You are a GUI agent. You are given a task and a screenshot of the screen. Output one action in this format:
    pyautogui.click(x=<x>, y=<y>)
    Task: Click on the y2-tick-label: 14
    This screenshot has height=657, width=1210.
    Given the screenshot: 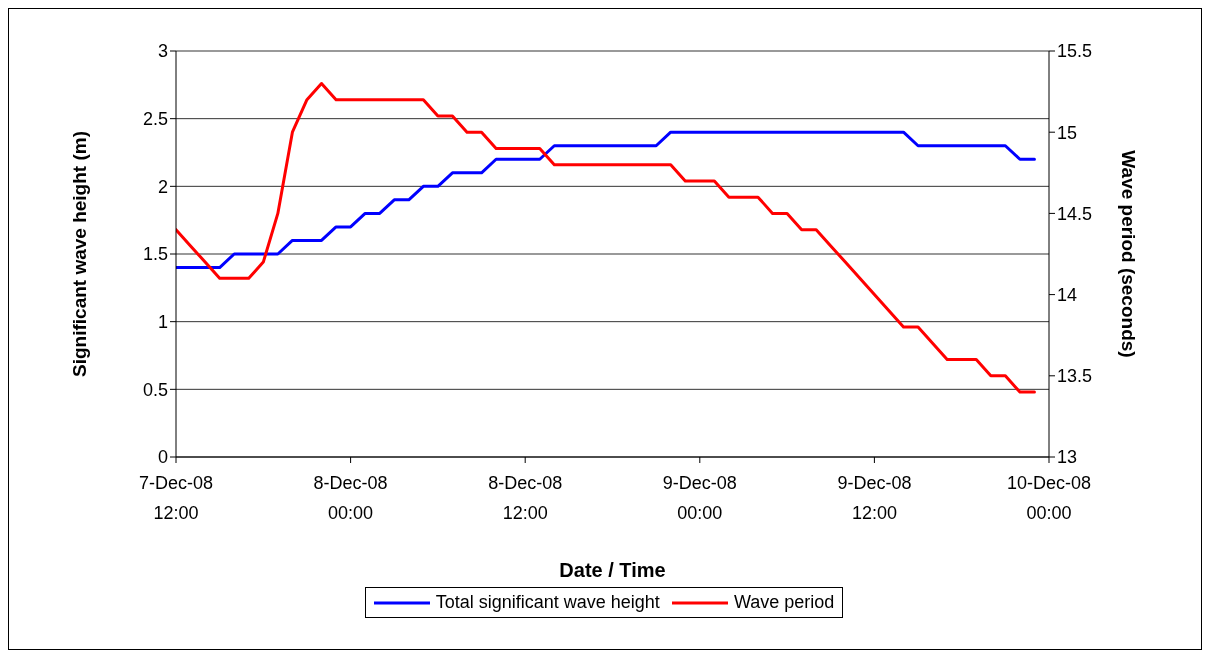 What is the action you would take?
    pyautogui.click(x=1067, y=294)
    